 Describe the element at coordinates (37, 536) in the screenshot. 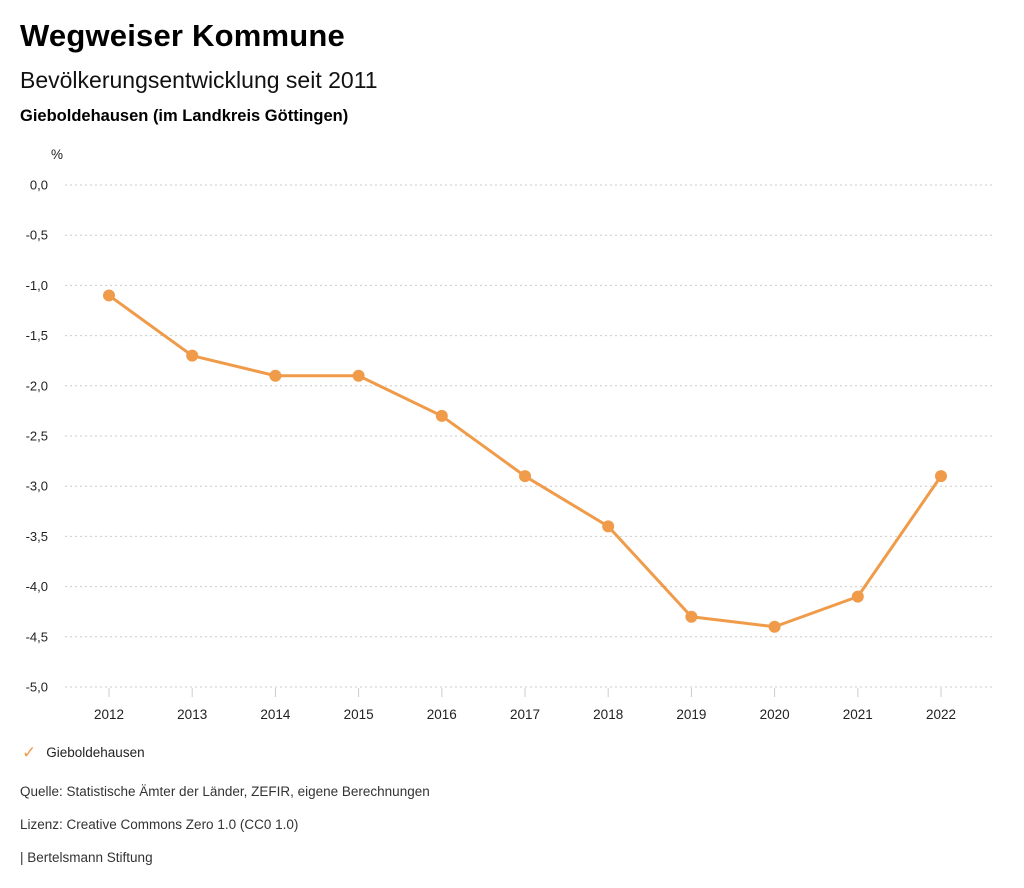

I see `y-tick-label: -3,5` at that location.